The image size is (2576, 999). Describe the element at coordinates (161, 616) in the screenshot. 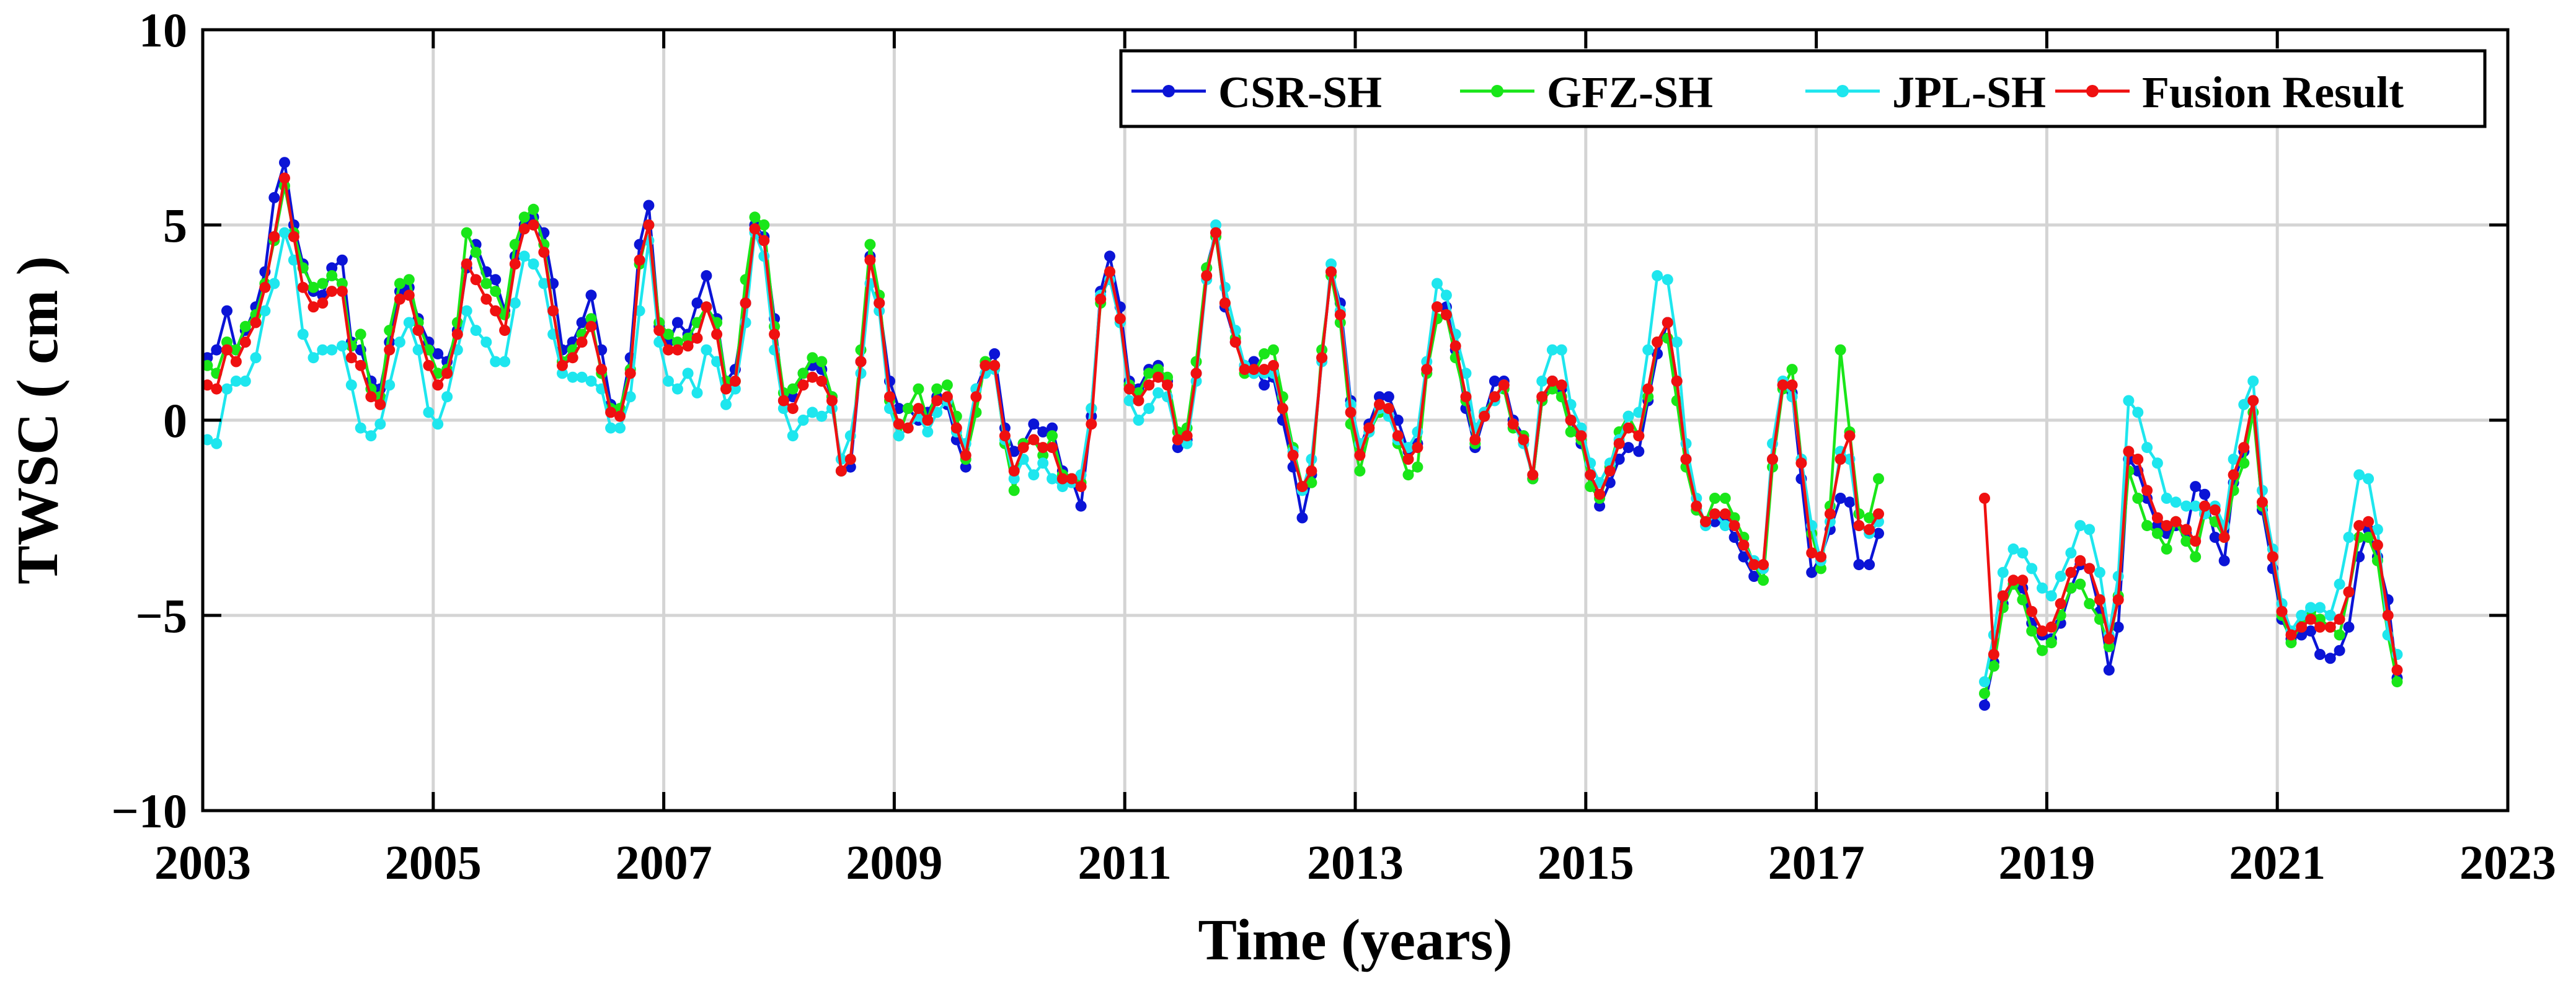

I see `y-tick-label: −5` at that location.